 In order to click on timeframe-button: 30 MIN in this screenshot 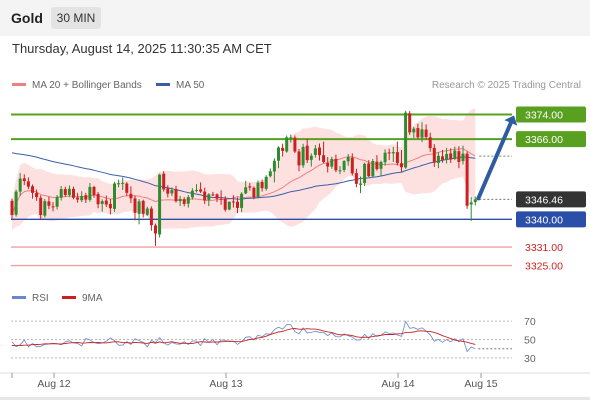, I will do `click(76, 18)`.